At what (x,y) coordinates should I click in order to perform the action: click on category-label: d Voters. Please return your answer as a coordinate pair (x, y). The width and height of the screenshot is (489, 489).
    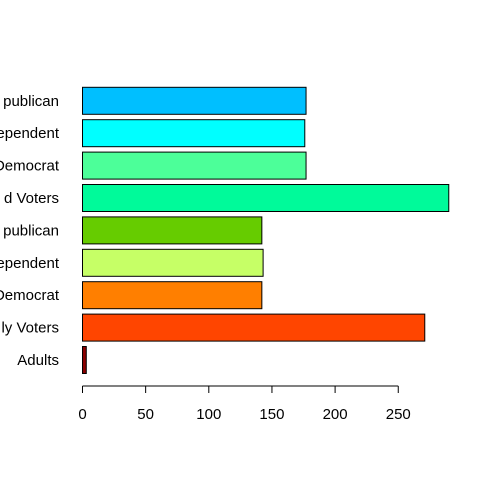
    Looking at the image, I should click on (31, 198).